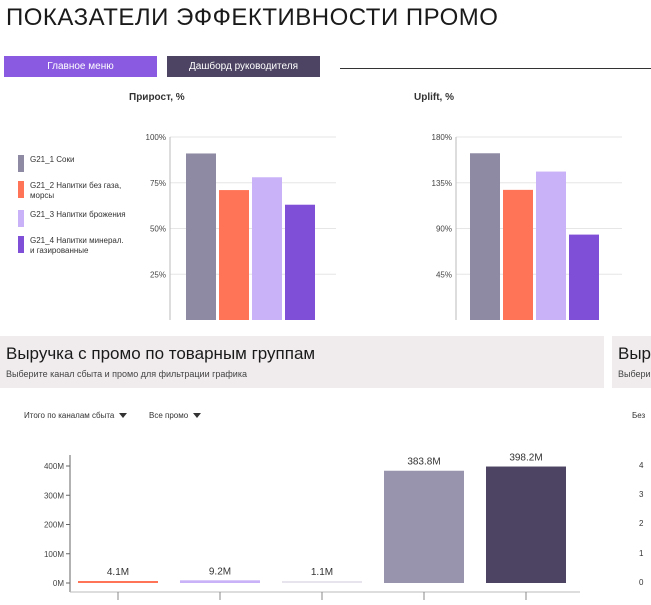 The width and height of the screenshot is (651, 605). Describe the element at coordinates (434, 97) in the screenshot. I see `uplift-chart-title: Uplift, %` at that location.